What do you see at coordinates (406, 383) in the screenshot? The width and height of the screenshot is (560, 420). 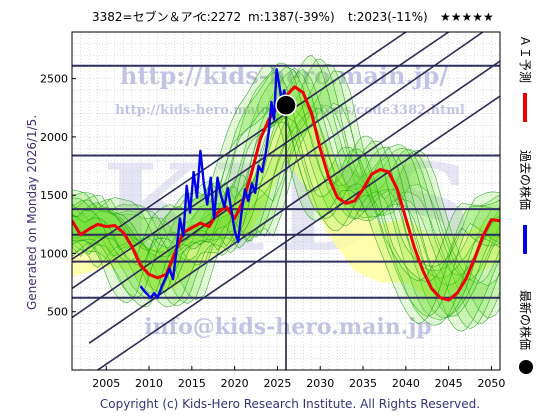 I see `x-tick-label: 2040` at bounding box center [406, 383].